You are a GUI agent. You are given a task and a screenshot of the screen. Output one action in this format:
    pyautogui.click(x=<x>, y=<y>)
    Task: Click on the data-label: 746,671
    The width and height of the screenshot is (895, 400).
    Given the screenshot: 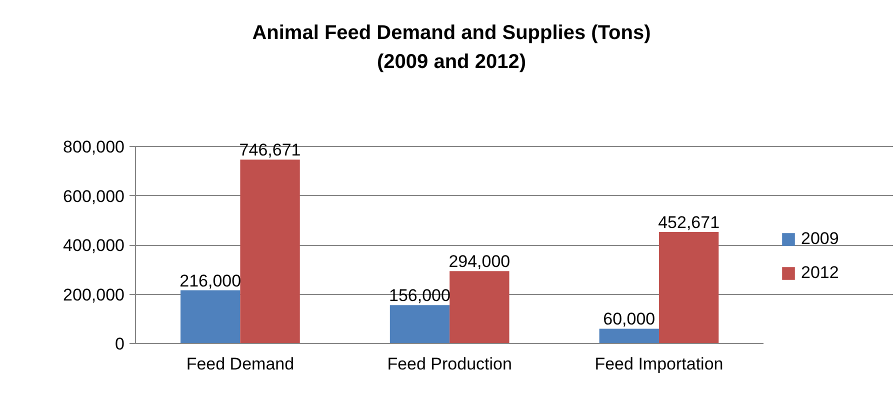 What is the action you would take?
    pyautogui.click(x=270, y=150)
    